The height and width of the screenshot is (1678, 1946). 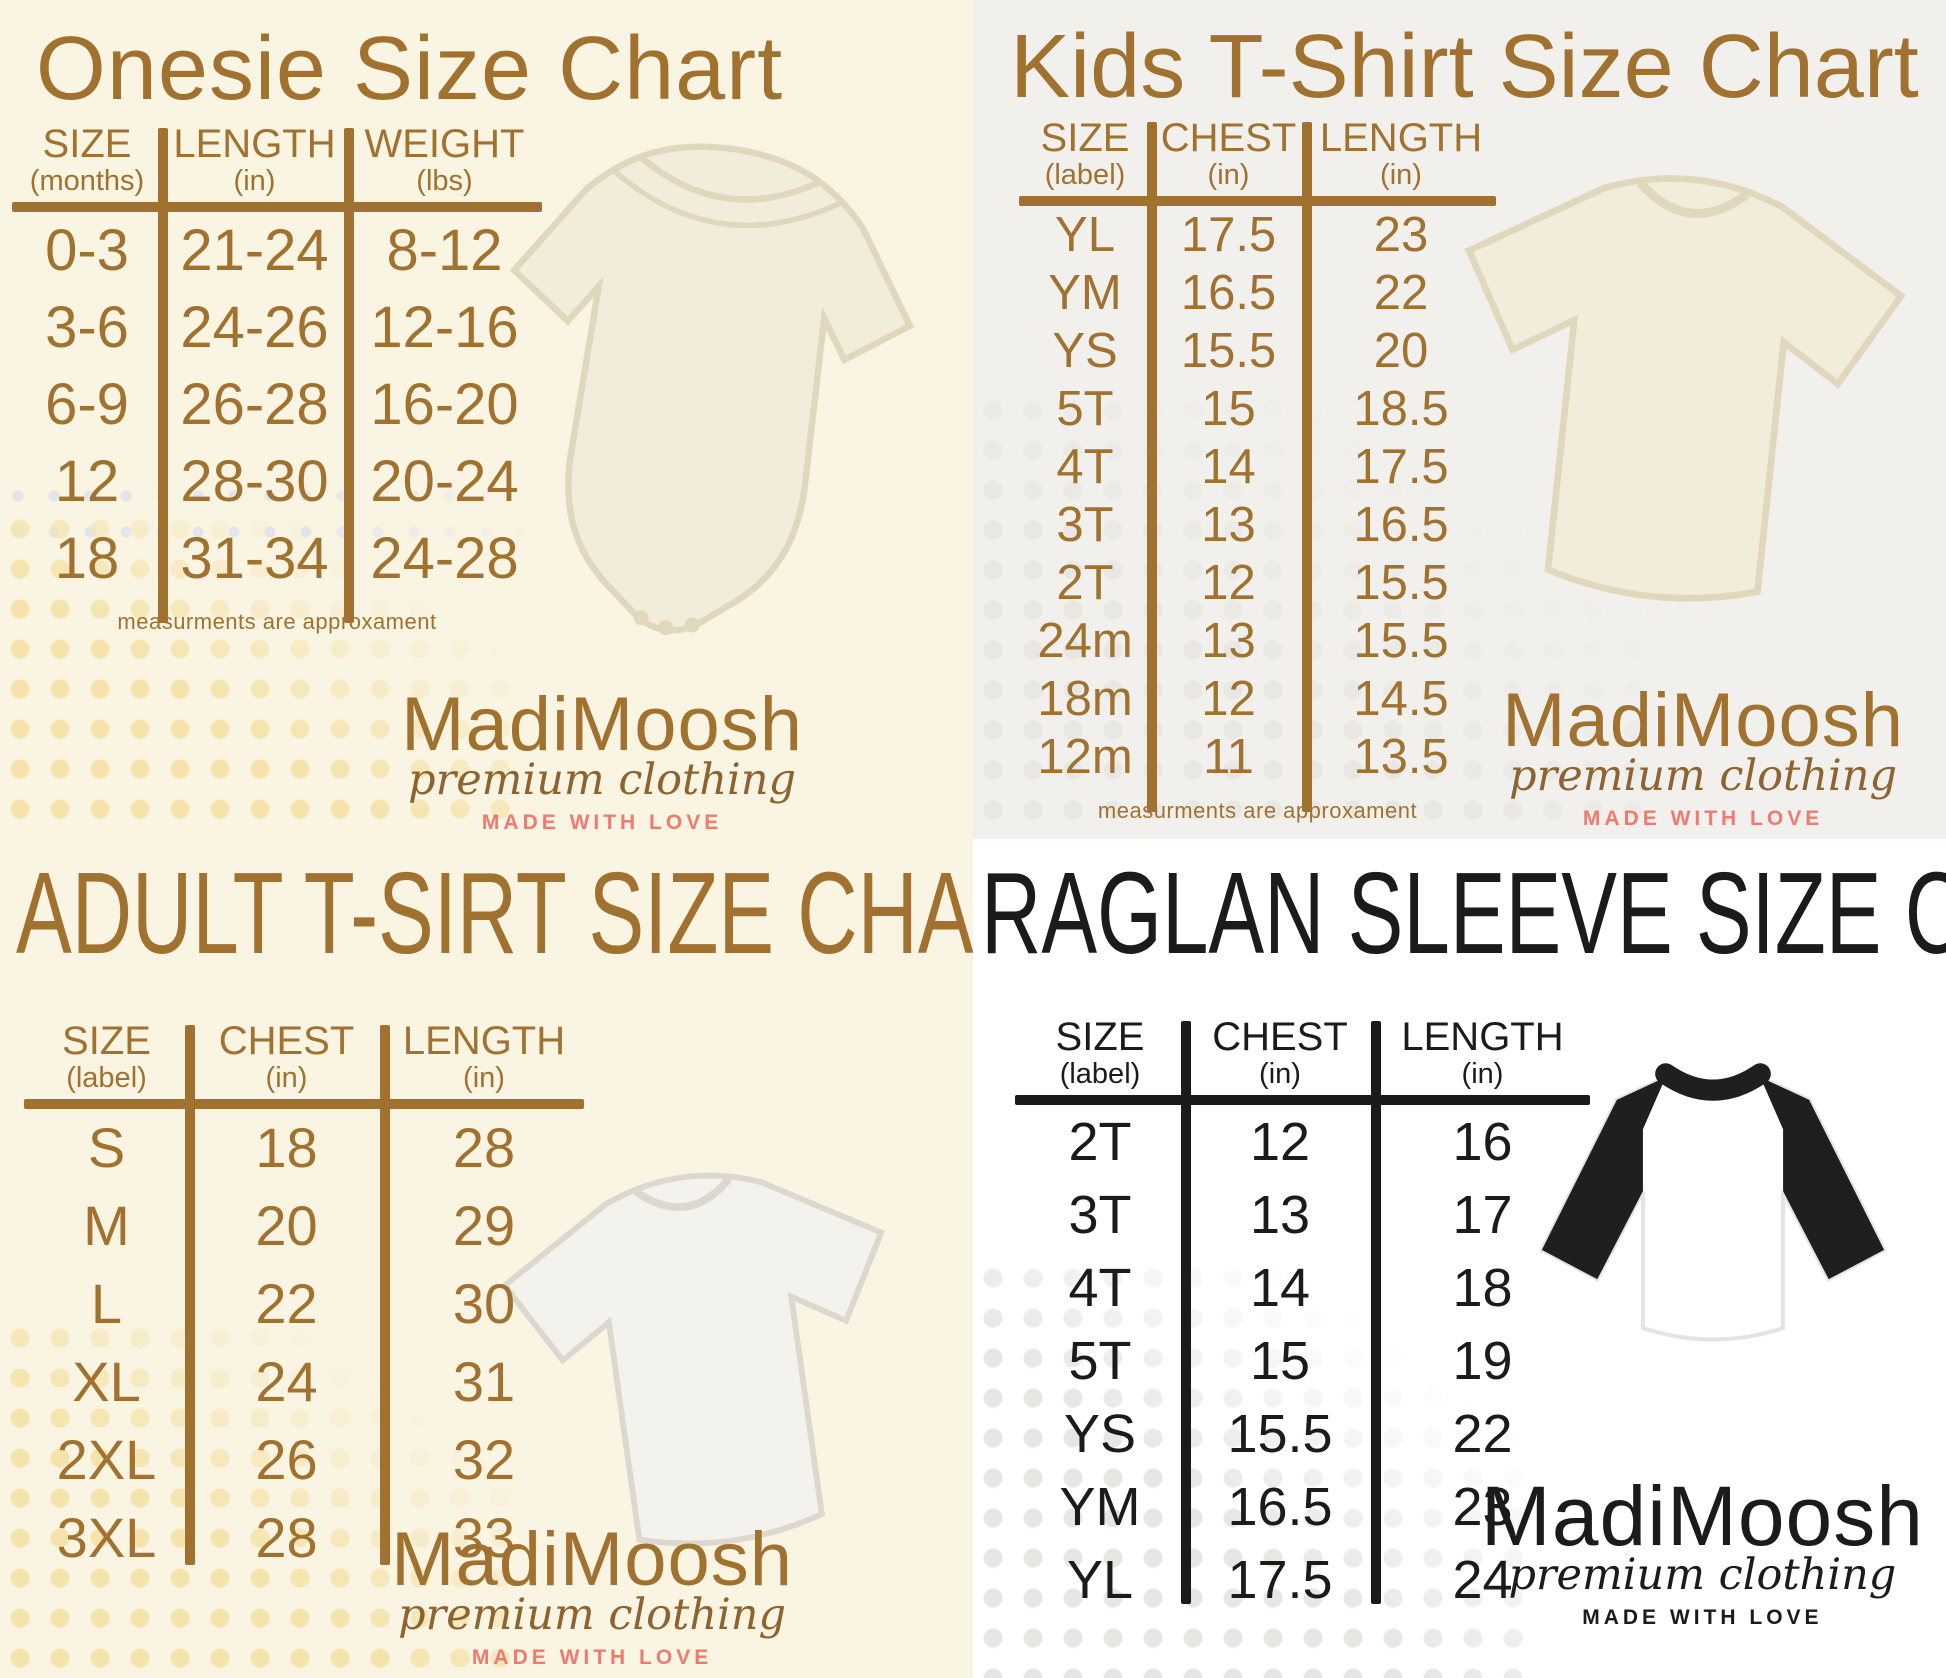 I want to click on table-cell: 24-28, so click(x=444, y=558).